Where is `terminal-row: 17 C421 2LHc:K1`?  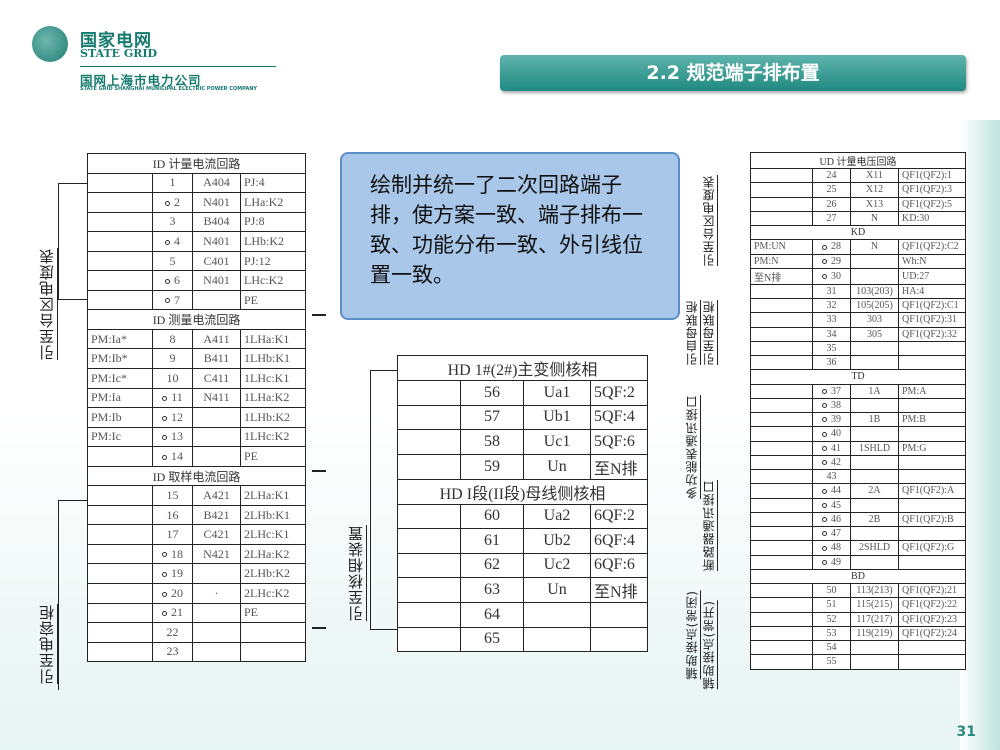 terminal-row: 17 C421 2LHc:K1 is located at coordinates (197, 534).